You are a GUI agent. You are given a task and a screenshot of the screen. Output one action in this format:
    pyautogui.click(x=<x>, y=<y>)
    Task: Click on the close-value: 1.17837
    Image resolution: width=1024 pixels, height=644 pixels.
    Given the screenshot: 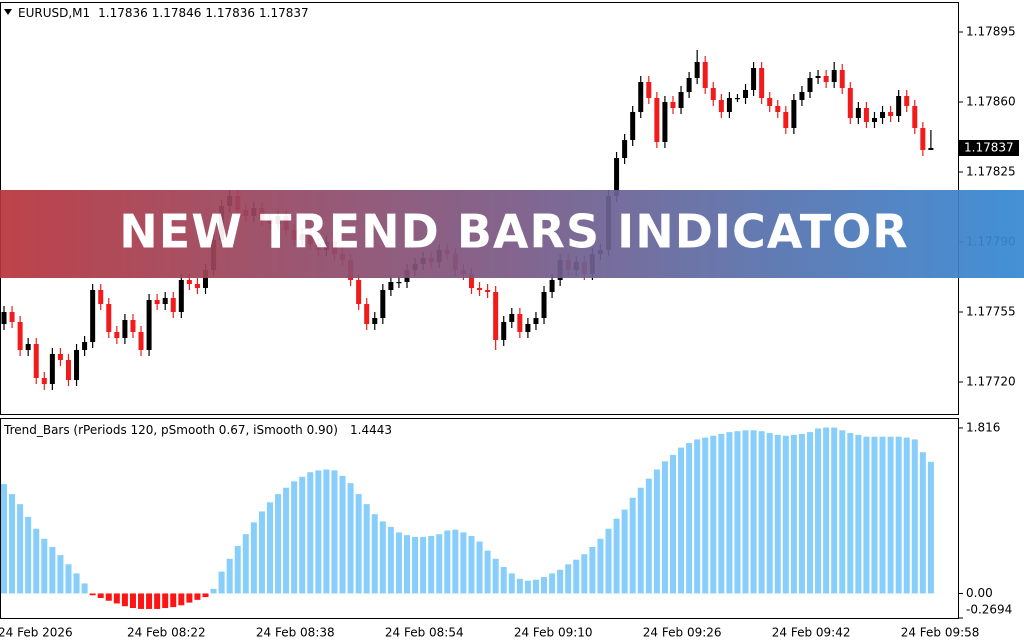 What is the action you would take?
    pyautogui.click(x=284, y=13)
    